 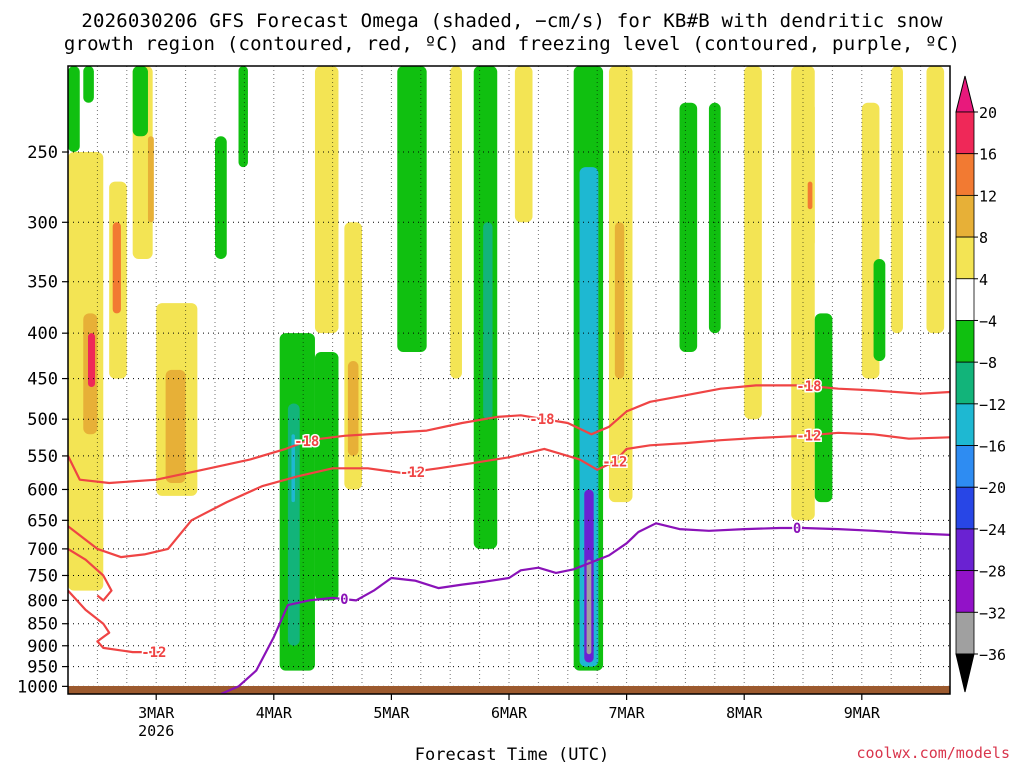 I want to click on y-tick-label: 1000, so click(x=37, y=687).